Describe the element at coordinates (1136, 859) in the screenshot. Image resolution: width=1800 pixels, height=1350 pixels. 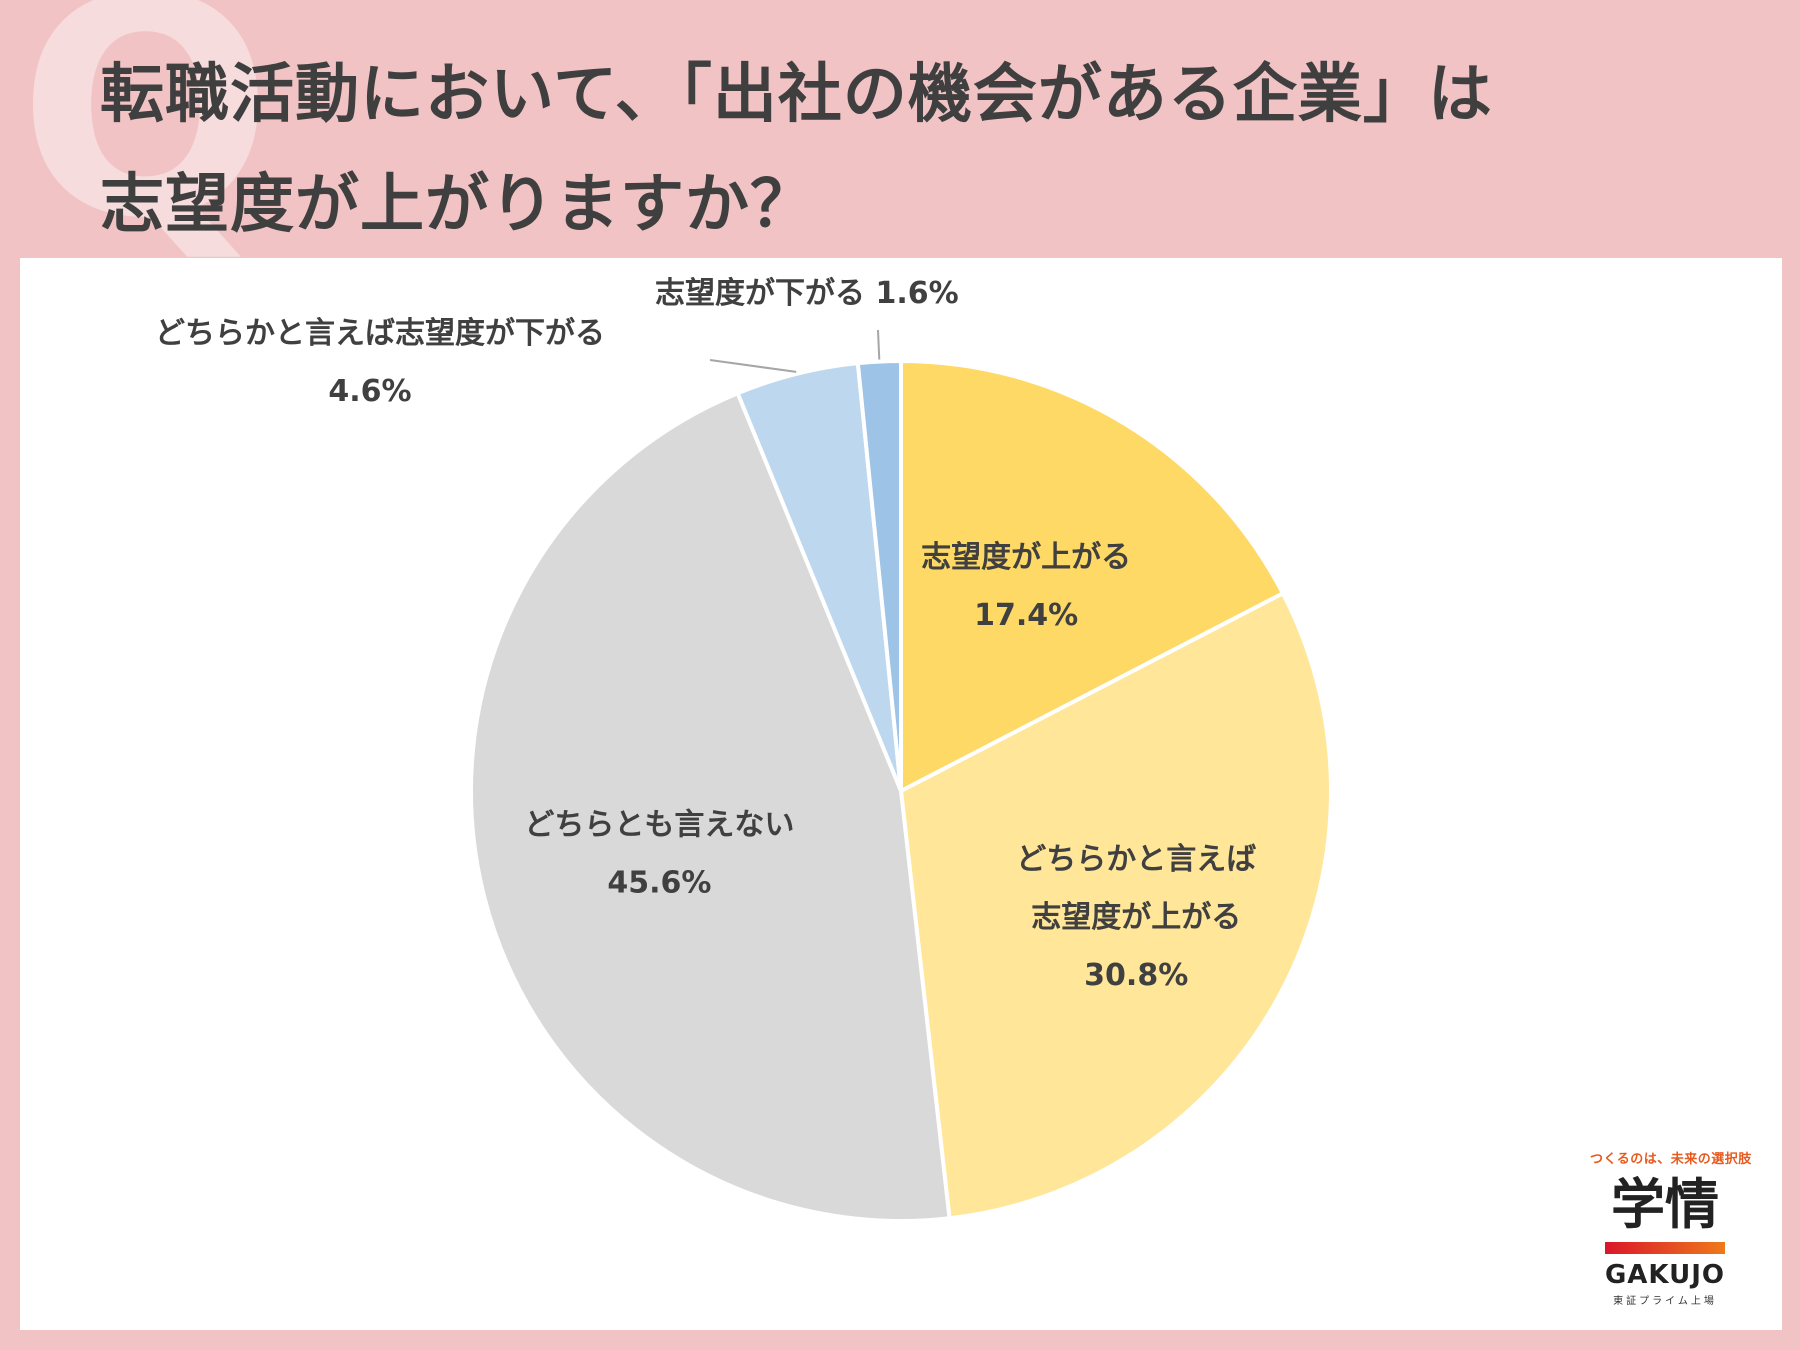
I see `slice-label-2: どちらかと言えば` at that location.